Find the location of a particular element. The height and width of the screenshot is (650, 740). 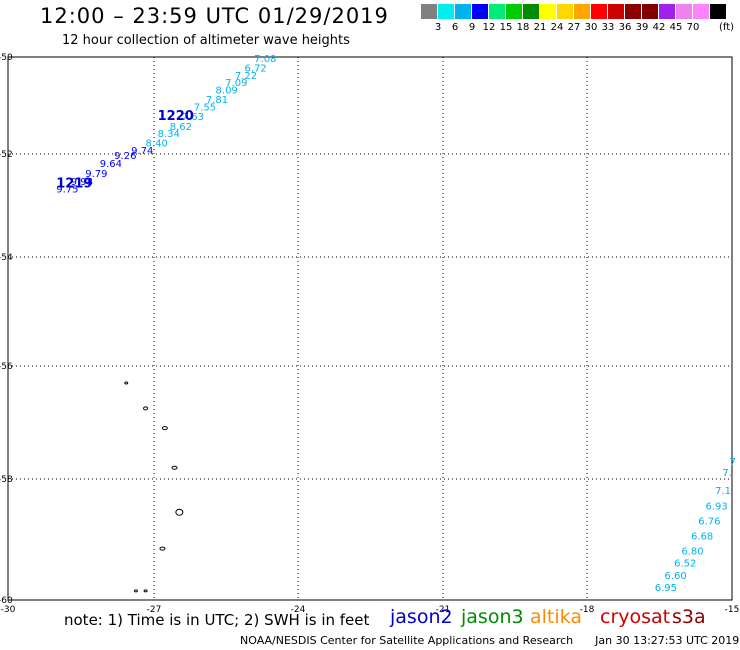

pass-time-label: 1220 is located at coordinates (176, 116).